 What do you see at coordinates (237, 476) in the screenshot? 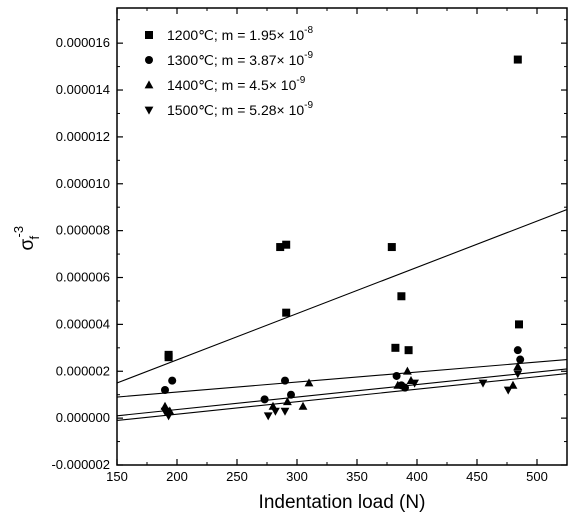
I see `x-tick-label: 250` at bounding box center [237, 476].